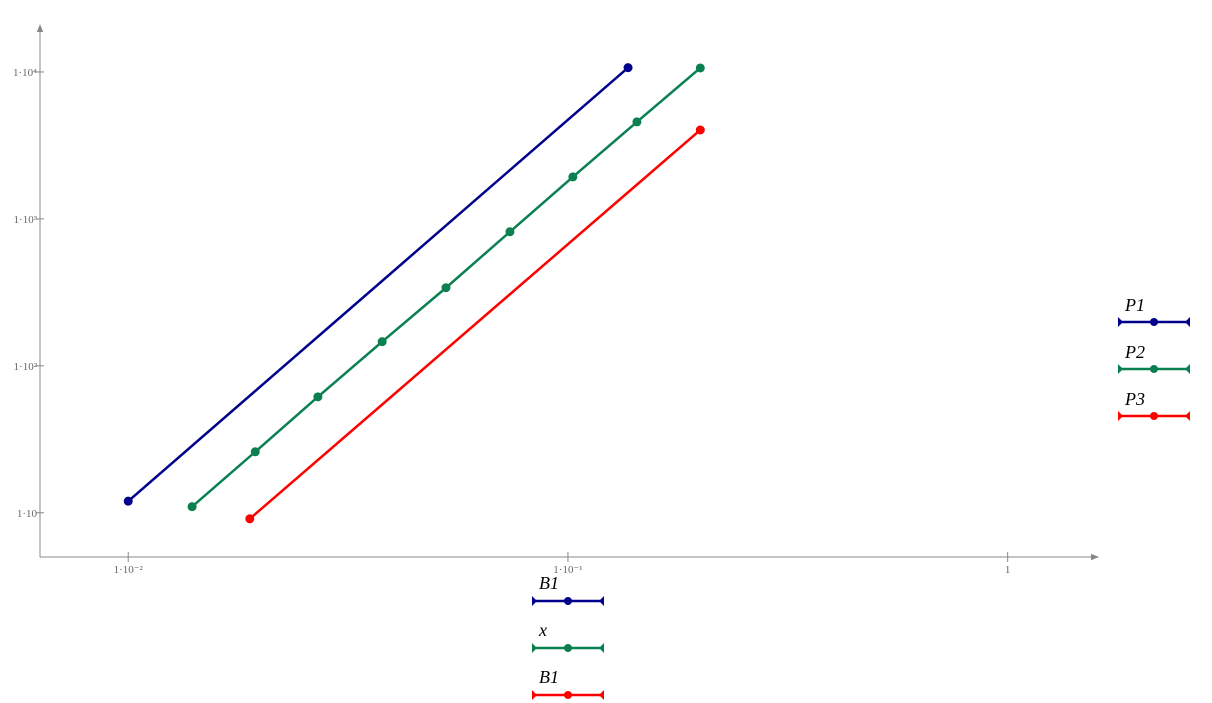 Image resolution: width=1212 pixels, height=703 pixels. I want to click on x-legend-label: x, so click(542, 630).